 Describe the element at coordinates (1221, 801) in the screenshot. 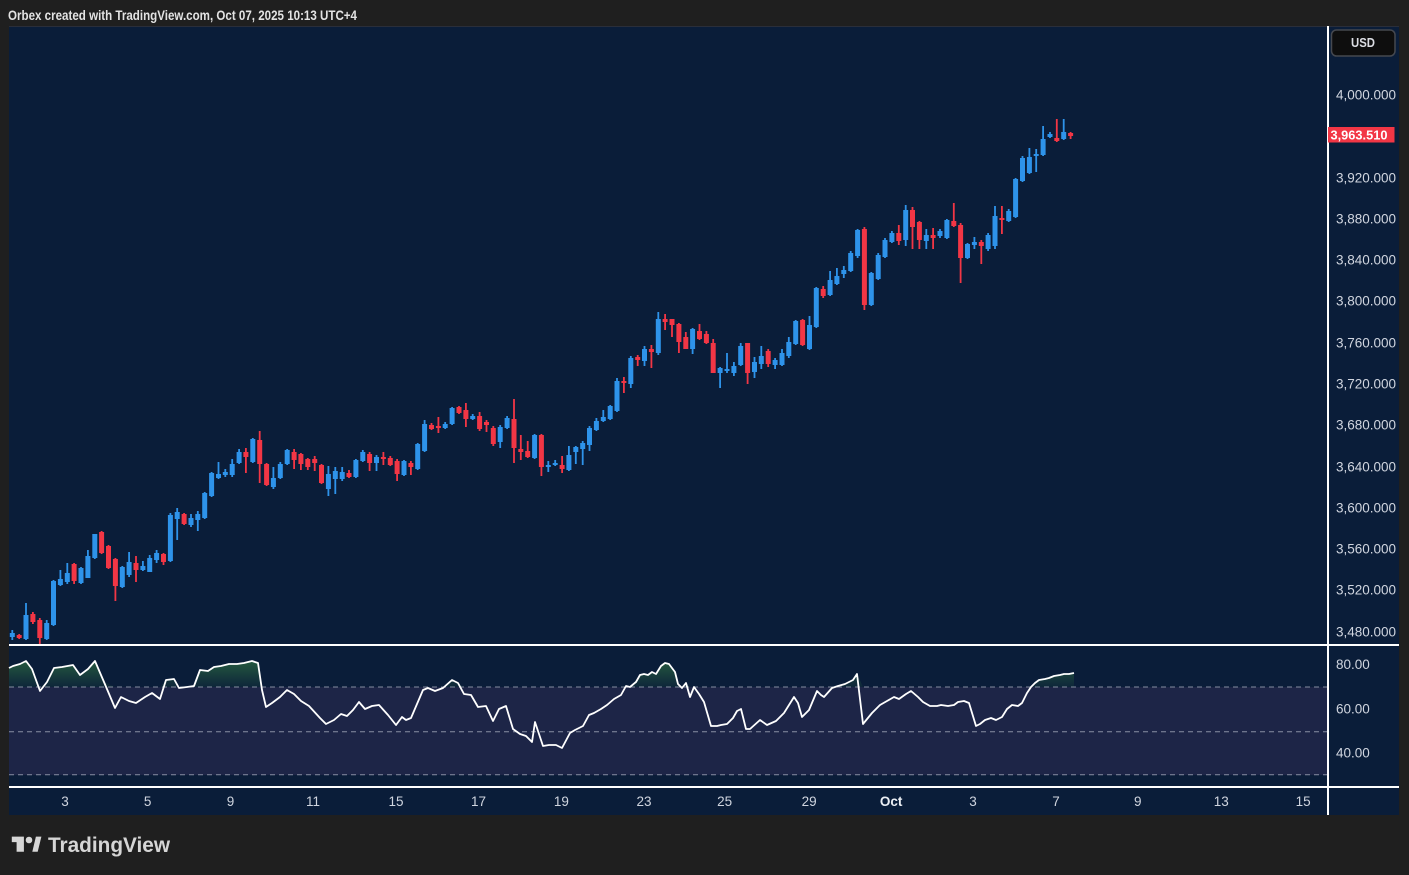

I see `svg-text: 13` at that location.